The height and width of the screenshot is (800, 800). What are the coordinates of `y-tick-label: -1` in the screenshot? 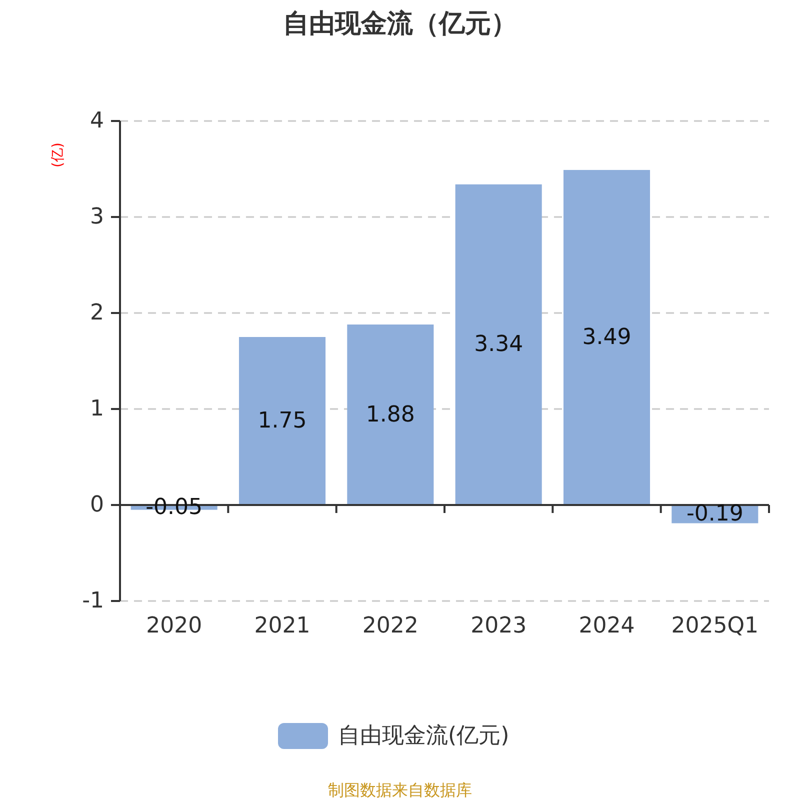 It's located at (93, 601).